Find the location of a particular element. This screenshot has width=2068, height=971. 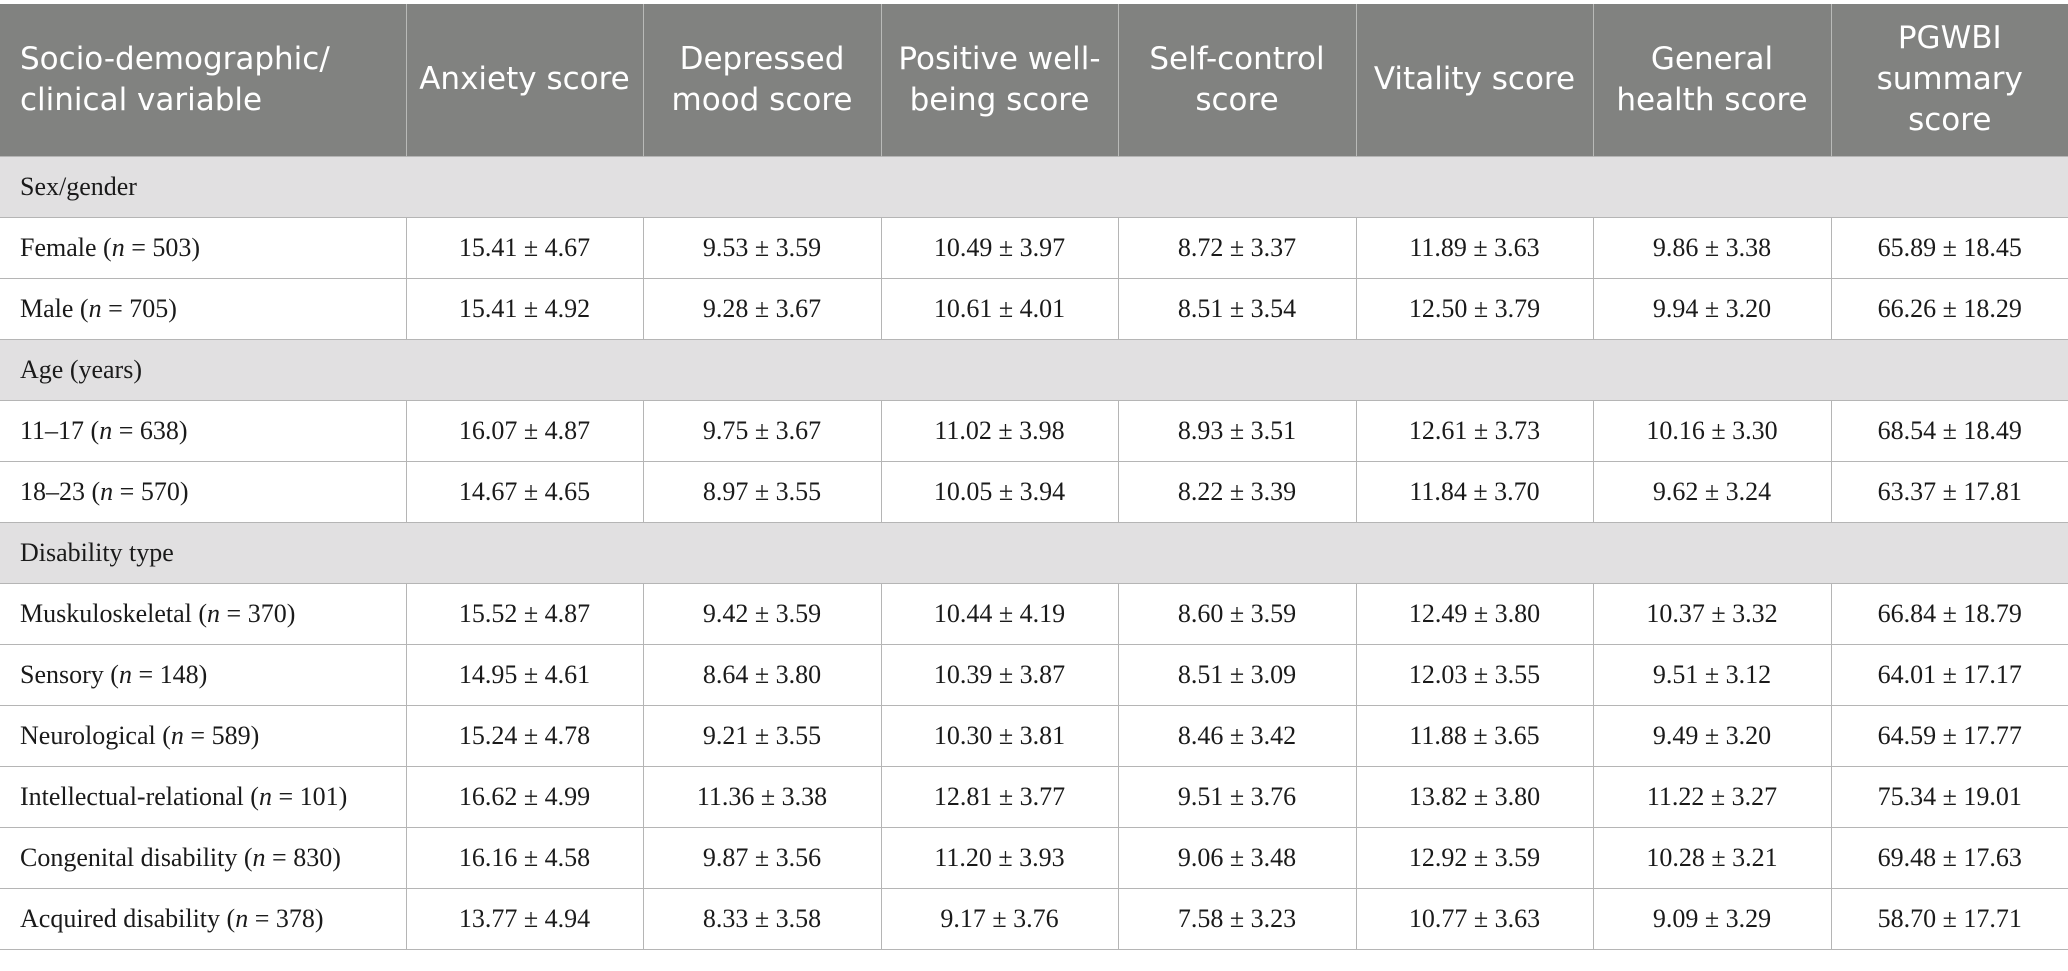

positive-wellbeing-cell: 12.81 ± 3.77 is located at coordinates (999, 796).